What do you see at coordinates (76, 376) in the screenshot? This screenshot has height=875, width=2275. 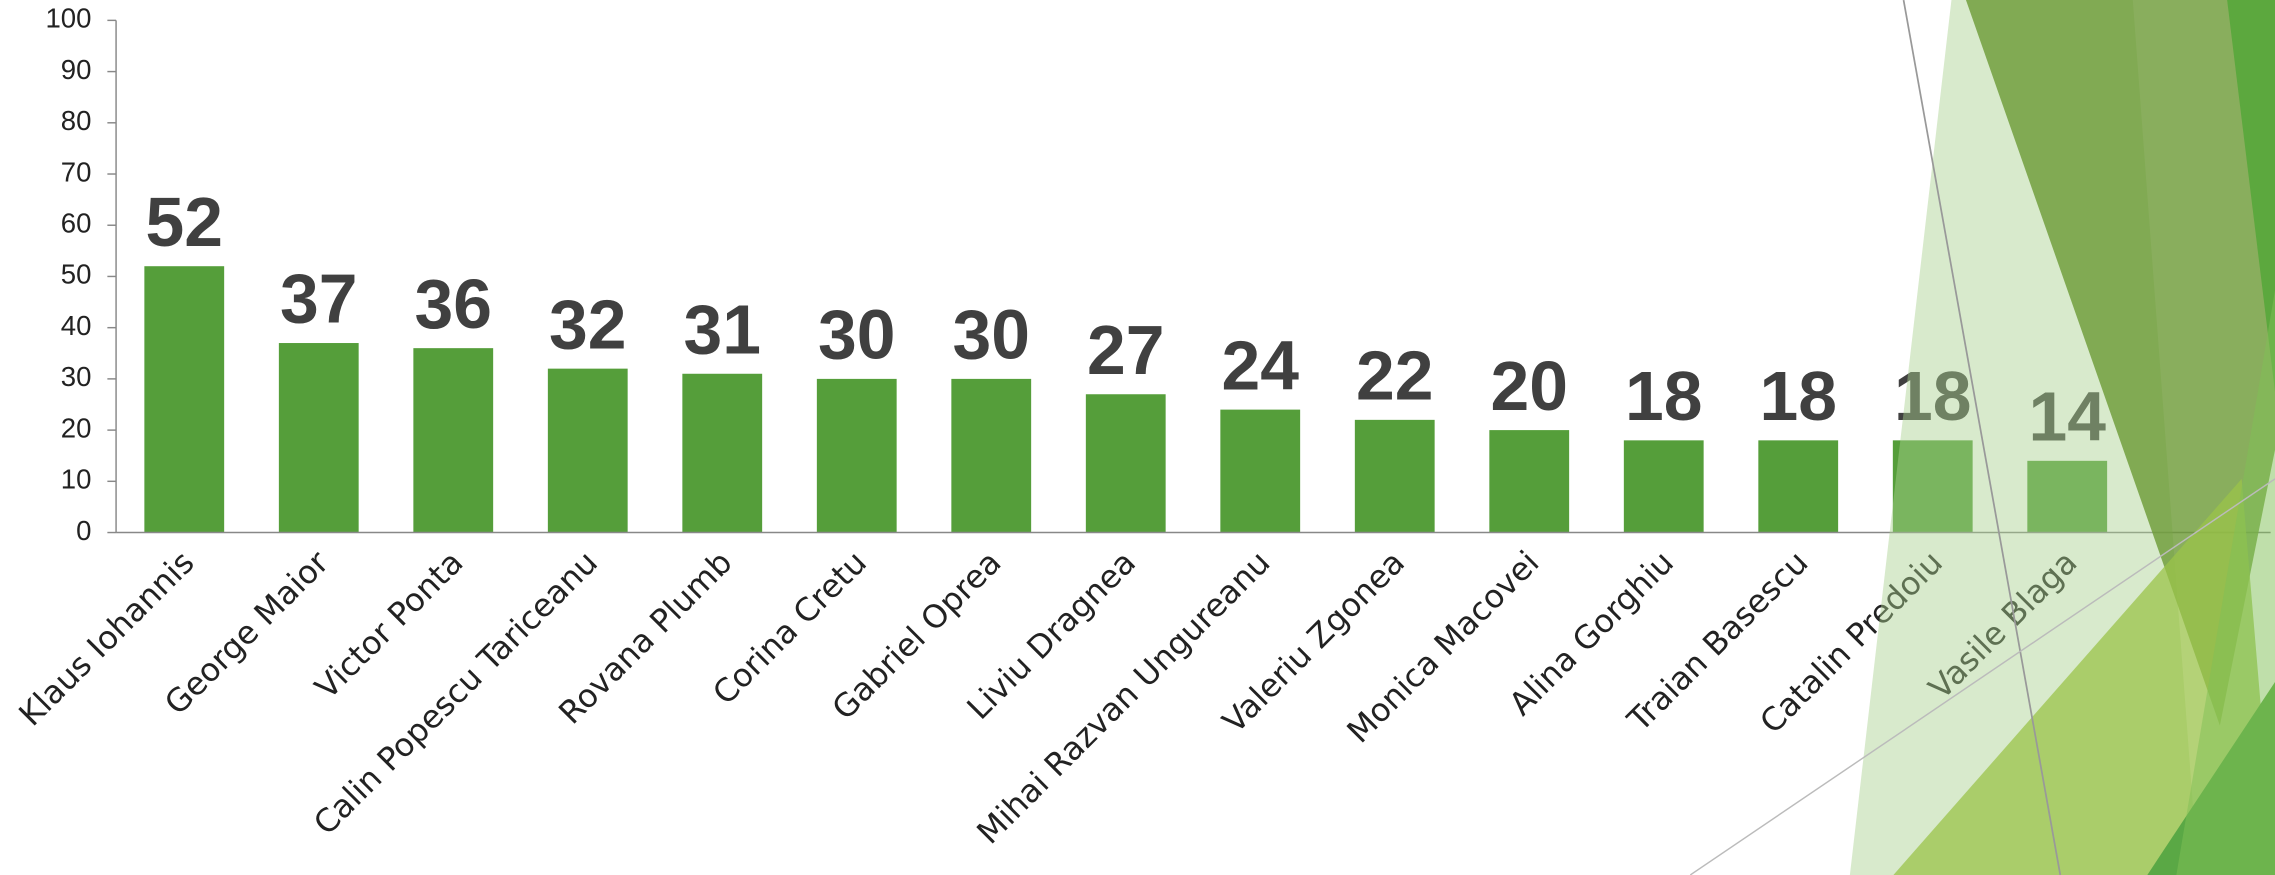 I see `y-tick-label: 30` at bounding box center [76, 376].